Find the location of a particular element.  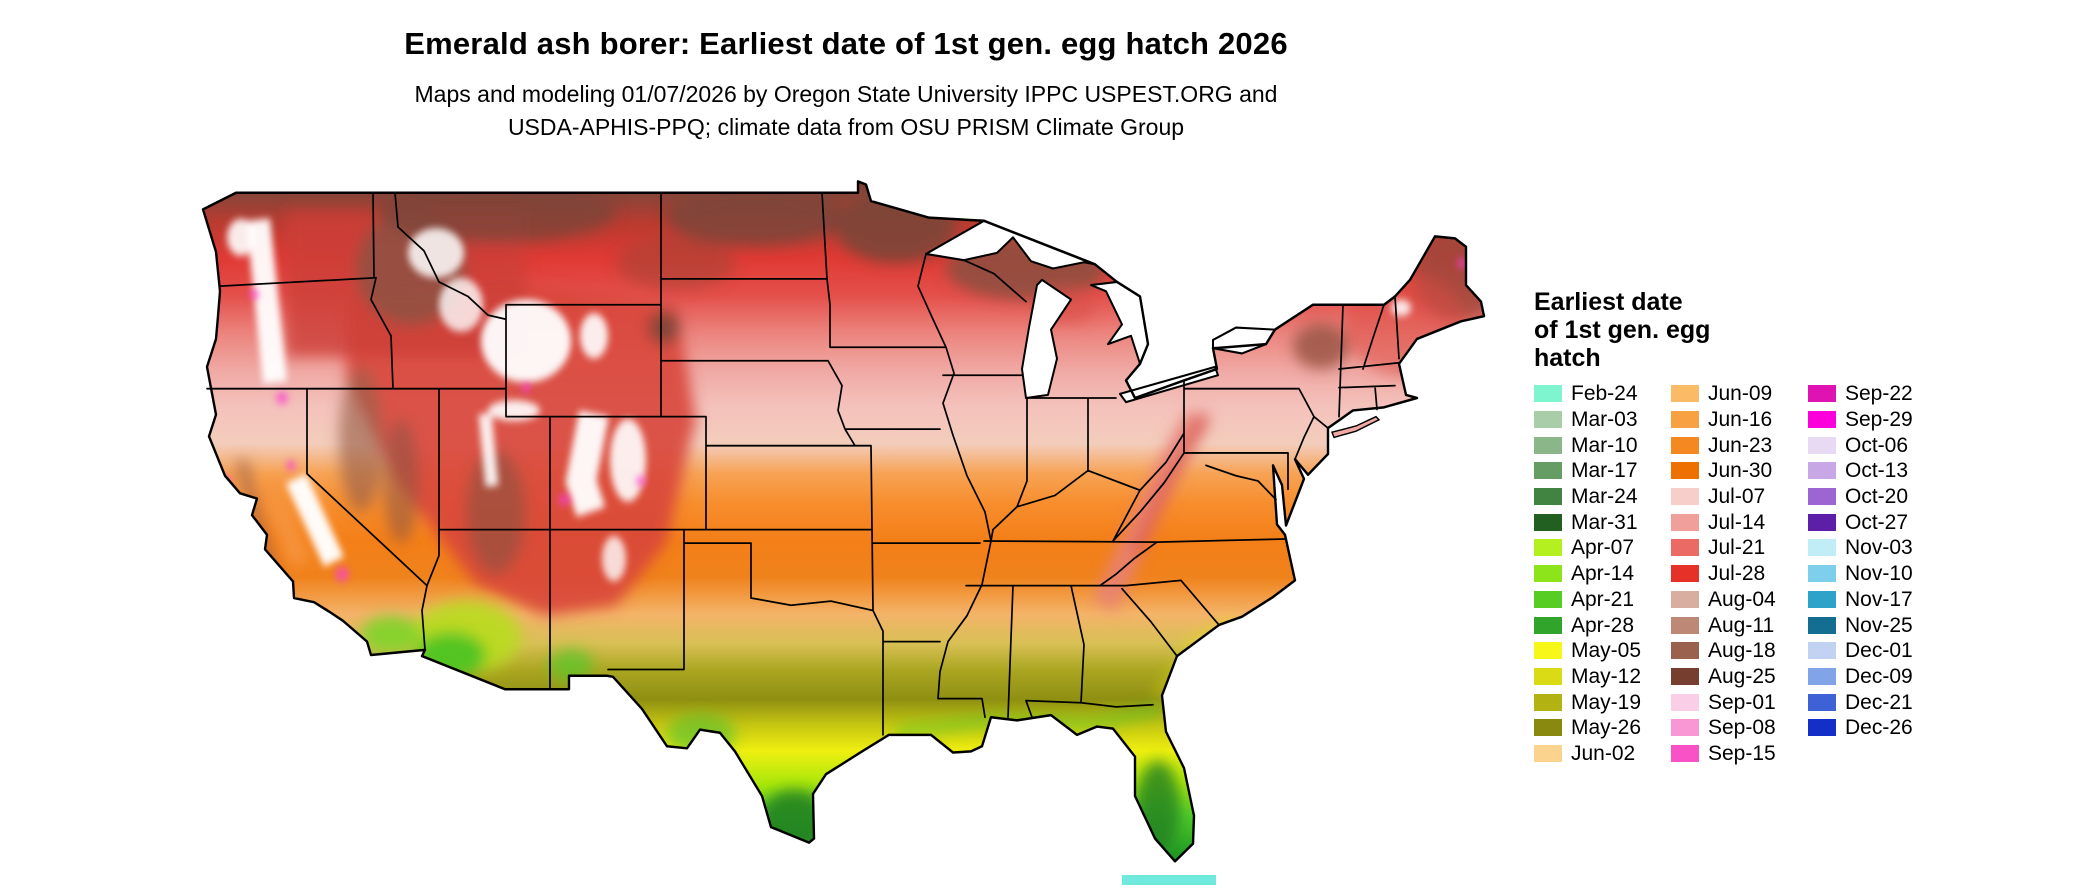

legend-entry: Jun-09 is located at coordinates (1739, 394).